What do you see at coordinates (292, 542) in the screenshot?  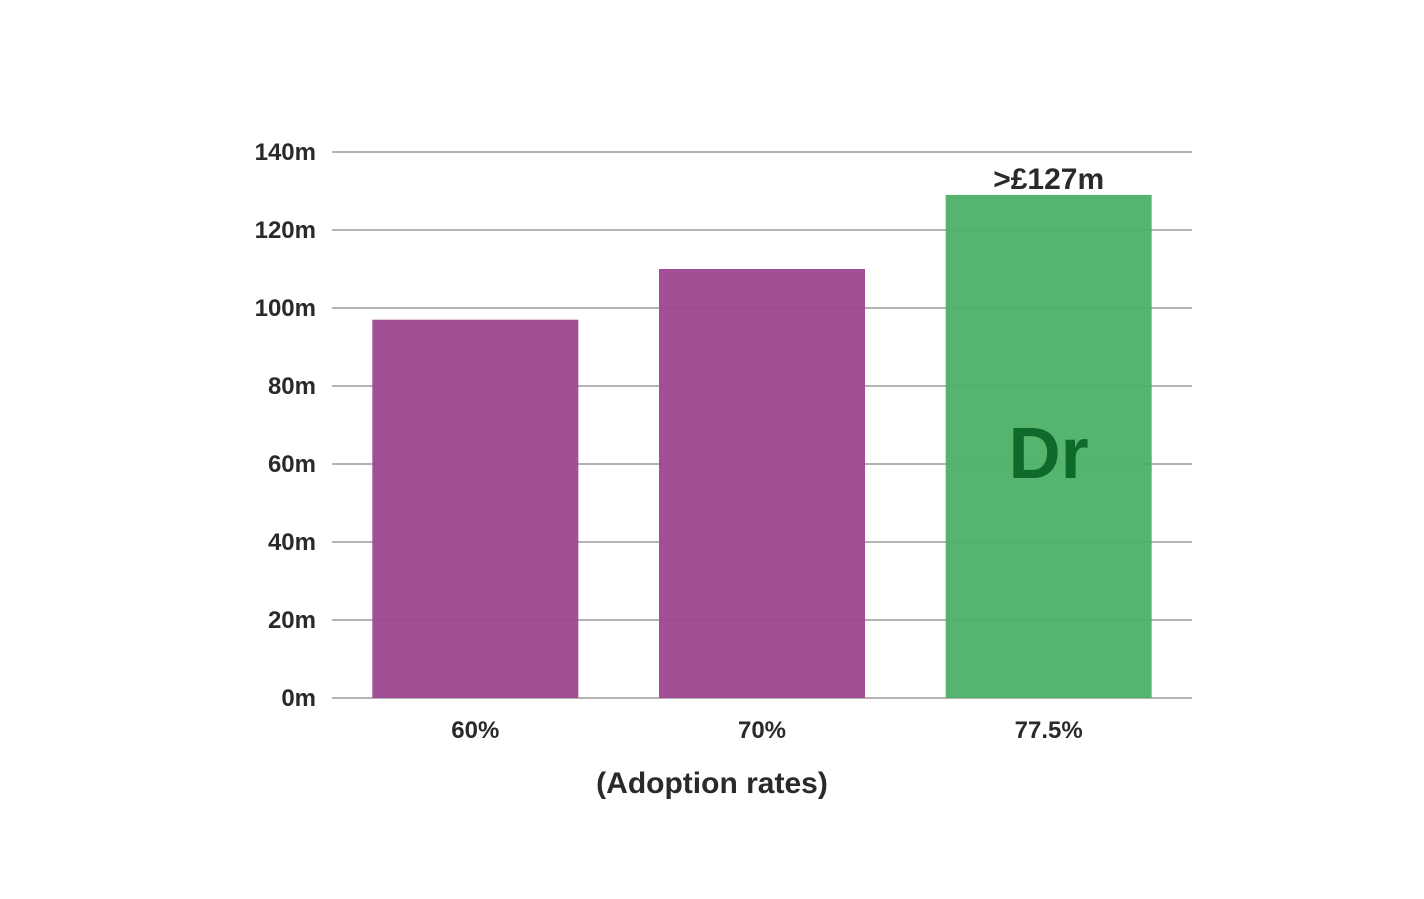 I see `y-tick-label: 40m` at bounding box center [292, 542].